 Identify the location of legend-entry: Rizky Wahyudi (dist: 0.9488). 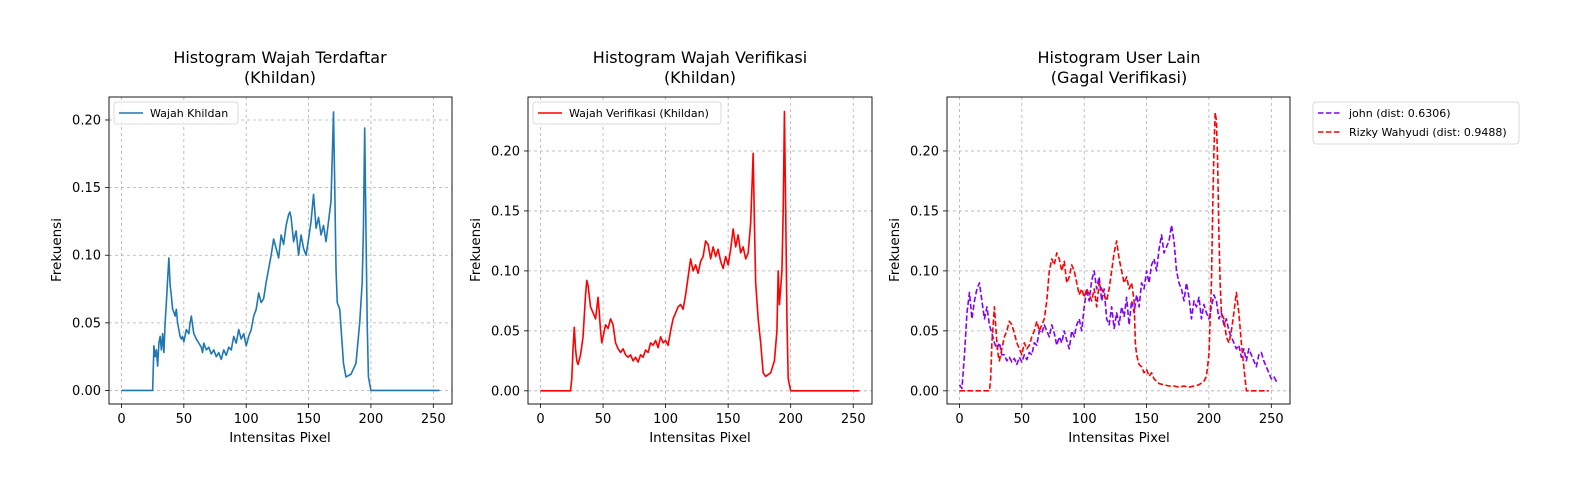
(1428, 132).